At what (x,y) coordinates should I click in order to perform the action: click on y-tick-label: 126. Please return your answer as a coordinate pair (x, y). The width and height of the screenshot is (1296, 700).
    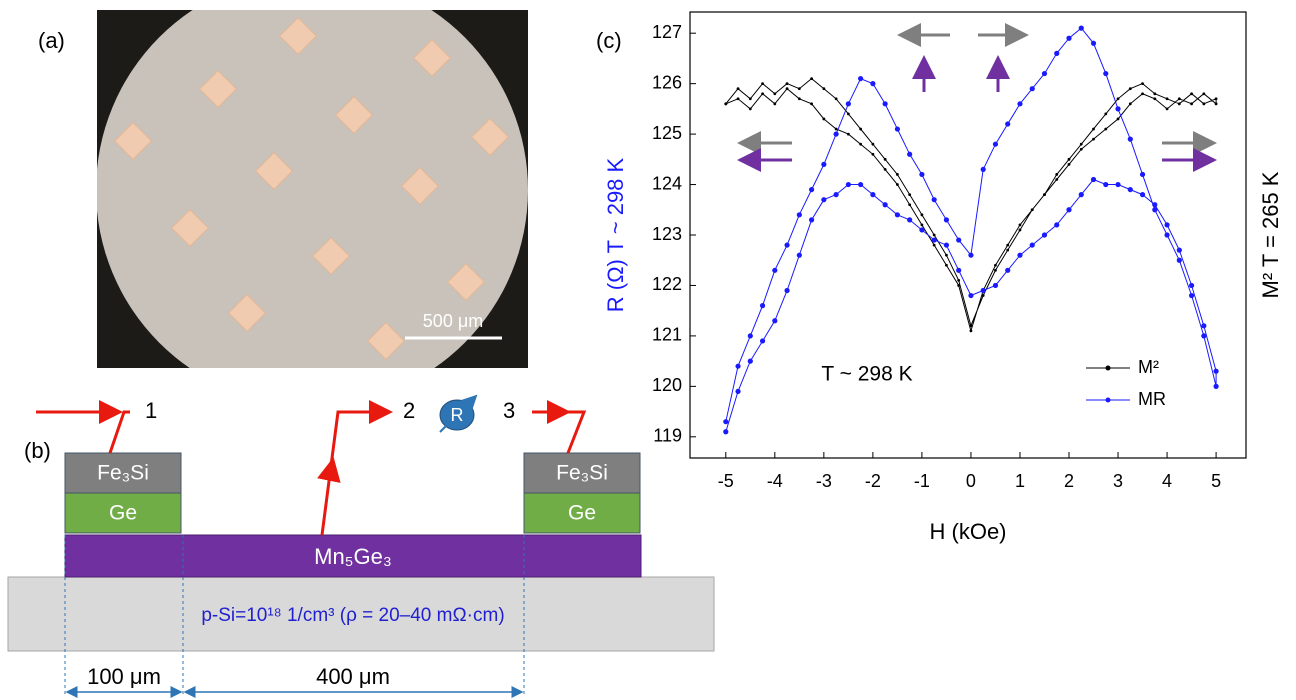
    Looking at the image, I should click on (667, 82).